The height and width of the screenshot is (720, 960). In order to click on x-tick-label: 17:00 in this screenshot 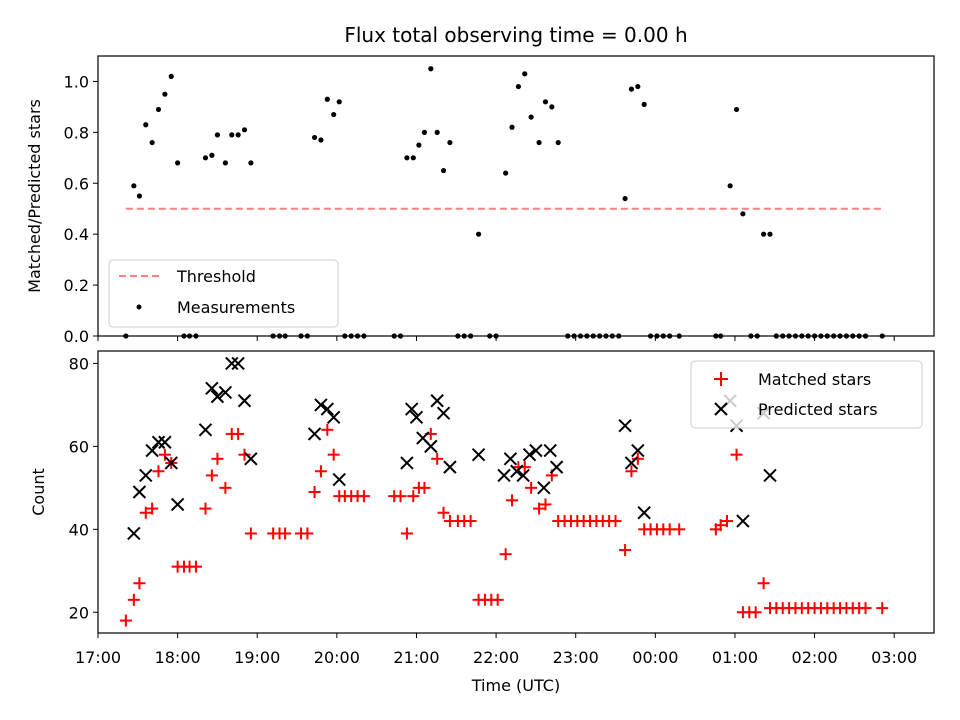, I will do `click(98, 657)`.